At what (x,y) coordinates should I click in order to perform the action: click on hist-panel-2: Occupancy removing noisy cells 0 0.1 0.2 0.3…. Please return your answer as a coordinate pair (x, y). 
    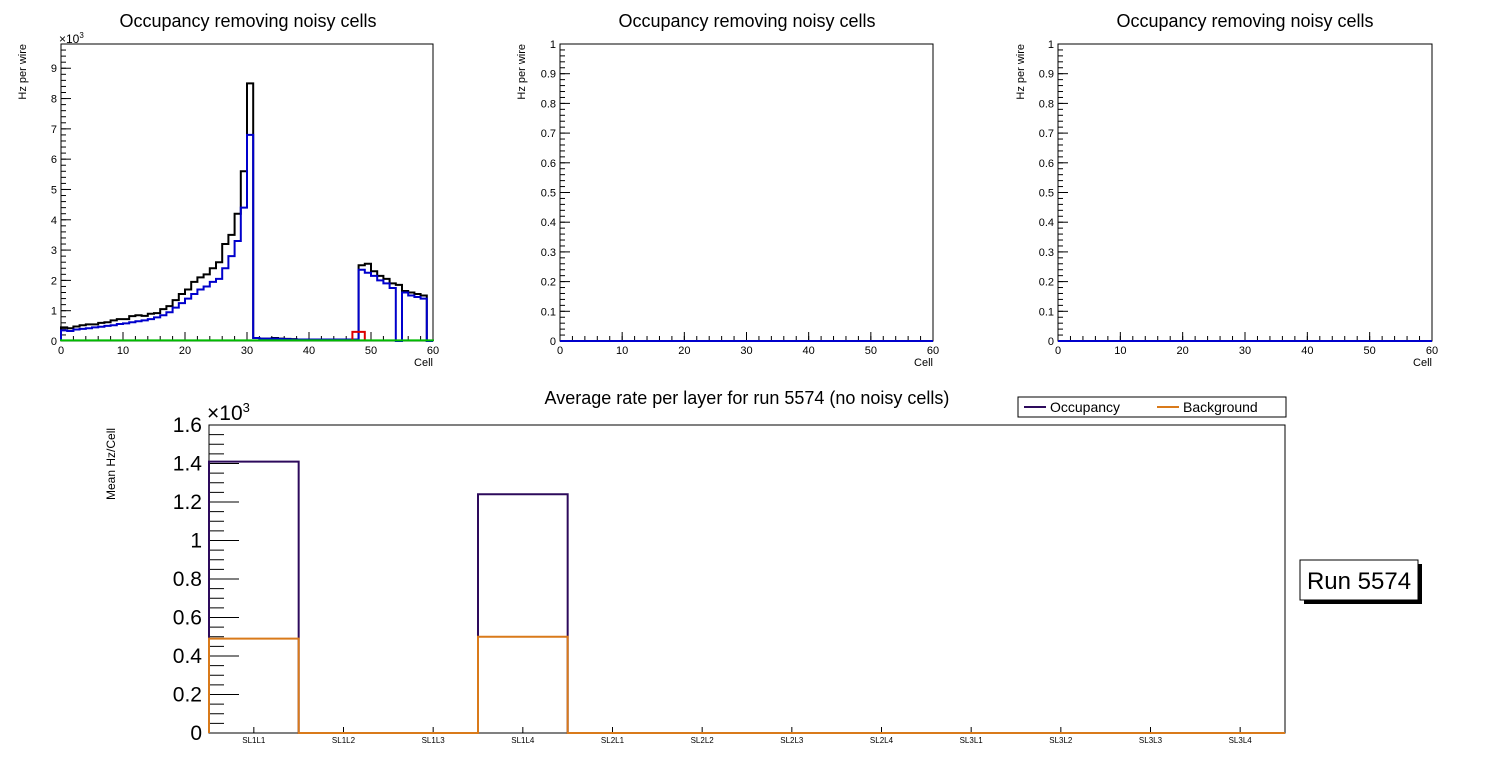
    Looking at the image, I should click on (727, 190).